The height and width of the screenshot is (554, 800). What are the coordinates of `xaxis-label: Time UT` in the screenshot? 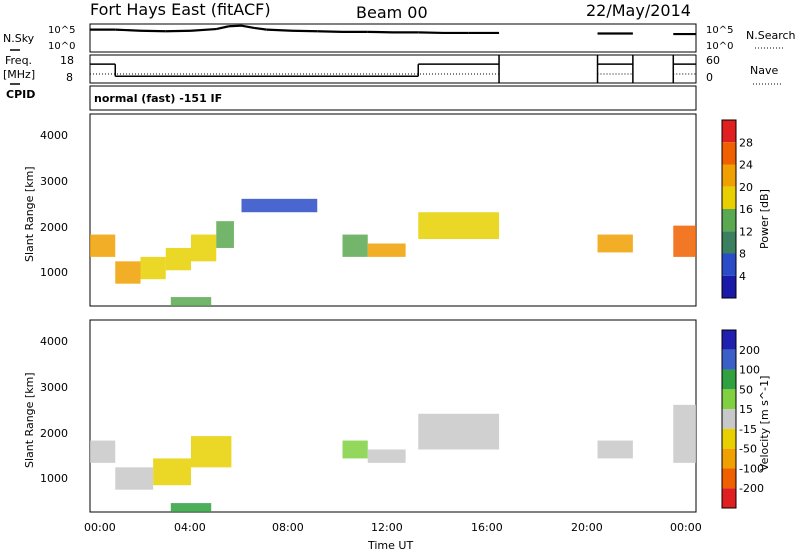 It's located at (390, 545).